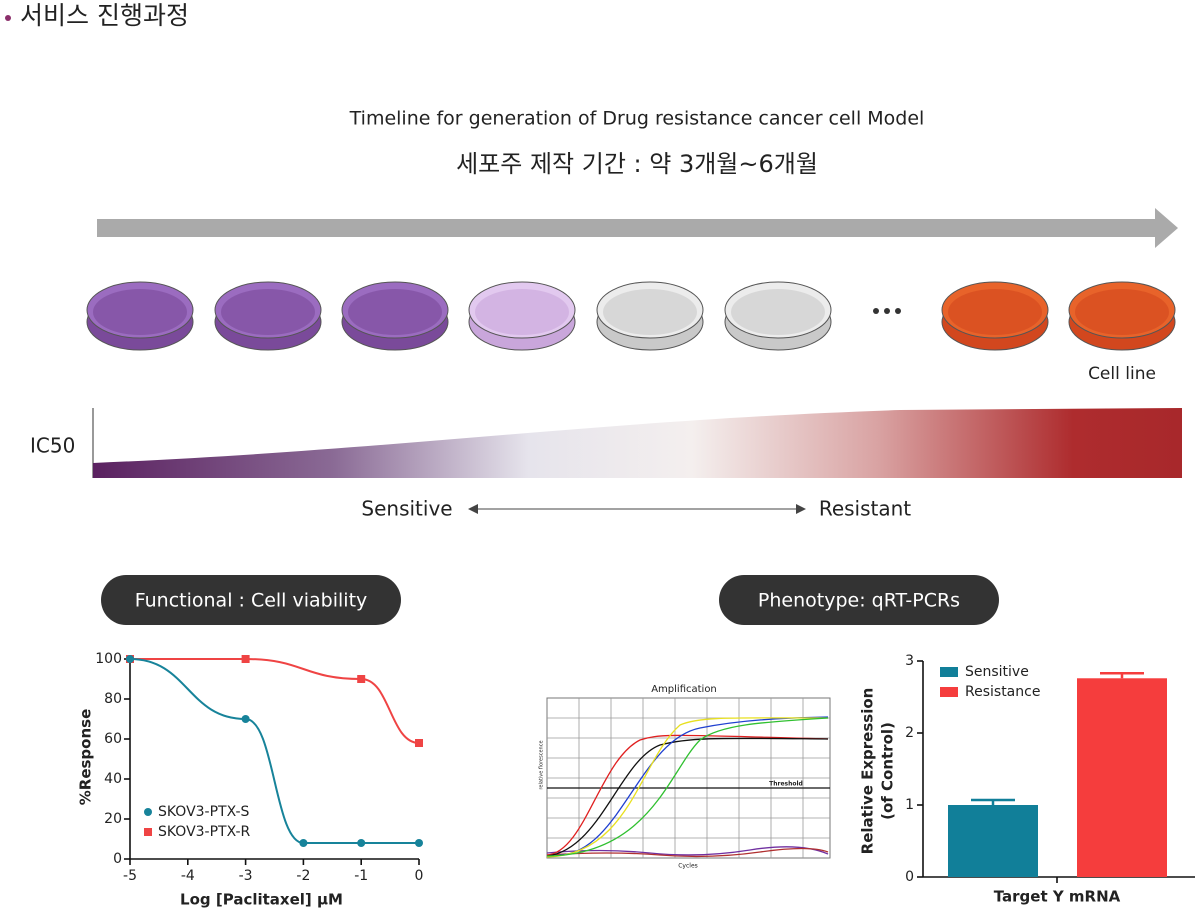 Image resolution: width=1197 pixels, height=910 pixels. Describe the element at coordinates (204, 832) in the screenshot. I see `legend-label: SKOV3-PTX-R` at that location.